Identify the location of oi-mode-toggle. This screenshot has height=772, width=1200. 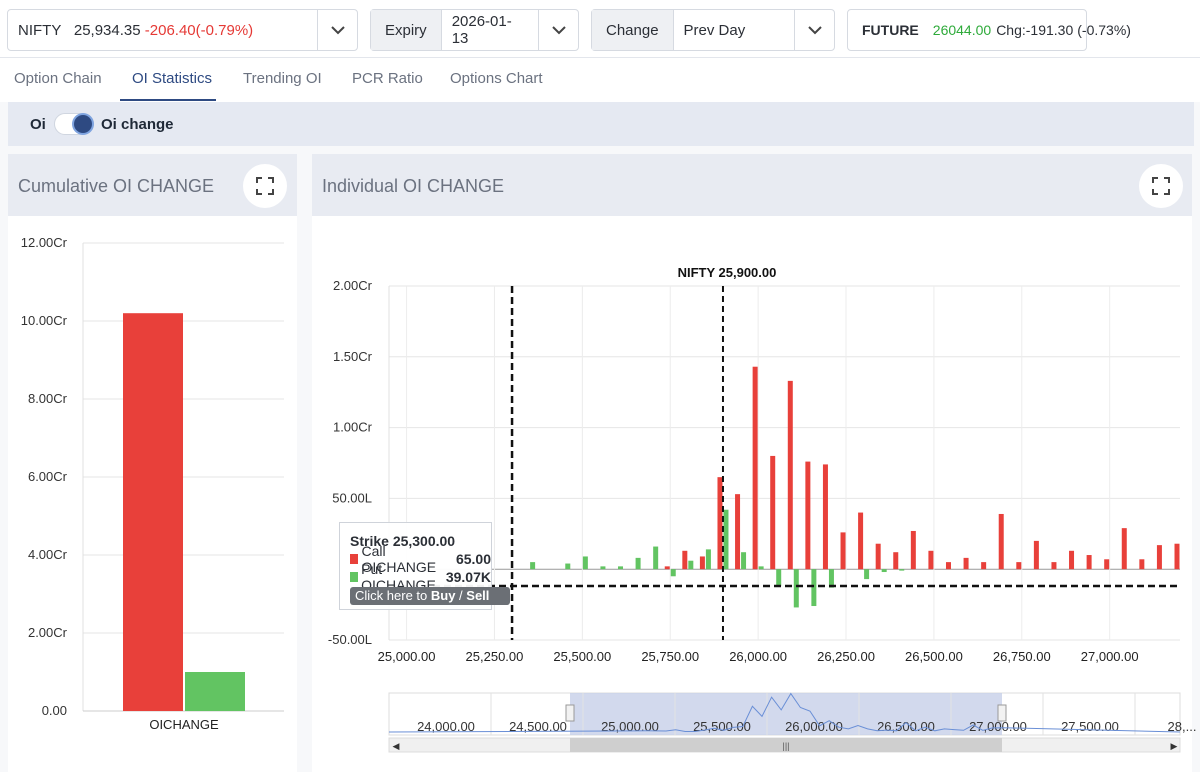
(74, 124).